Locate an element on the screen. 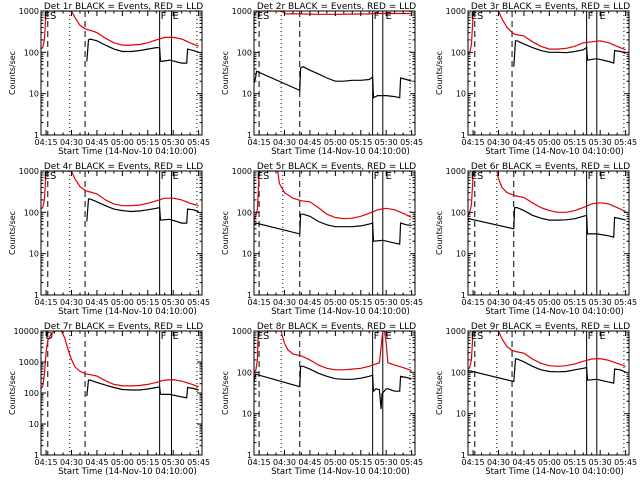 The height and width of the screenshot is (480, 640). chart-title: Det 1r BLACK = Events, RED = LLD is located at coordinates (123, 7).